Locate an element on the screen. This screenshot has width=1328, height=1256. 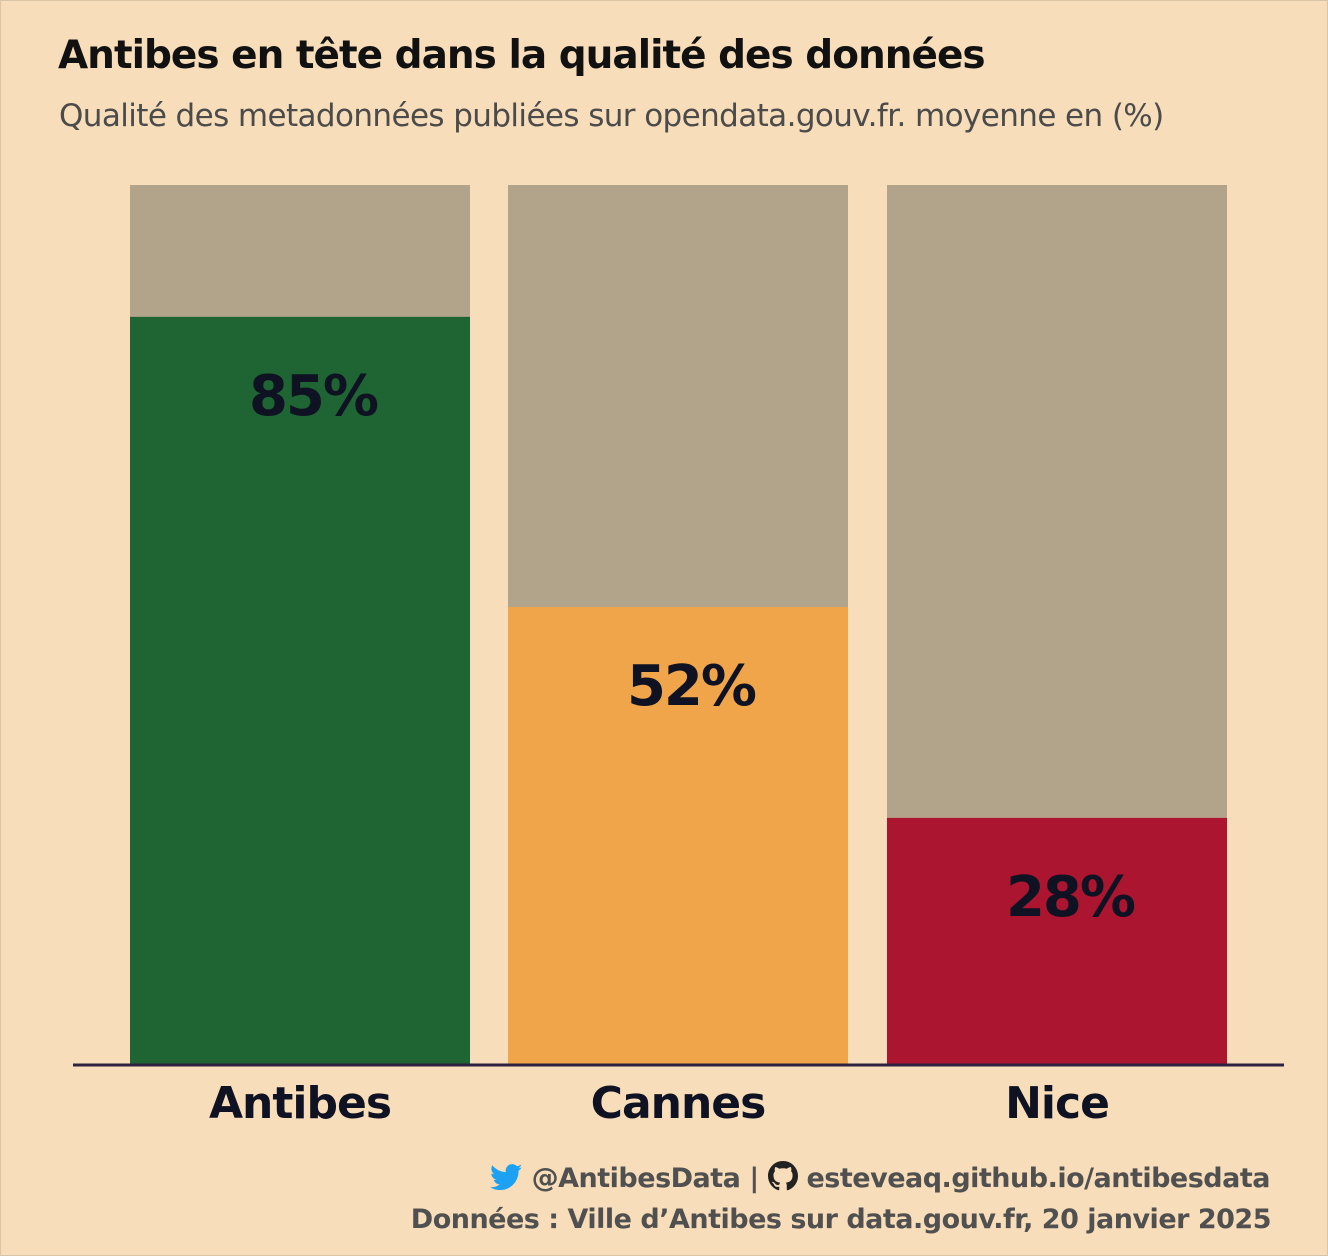
data-label-cannes: 52% is located at coordinates (691, 686).